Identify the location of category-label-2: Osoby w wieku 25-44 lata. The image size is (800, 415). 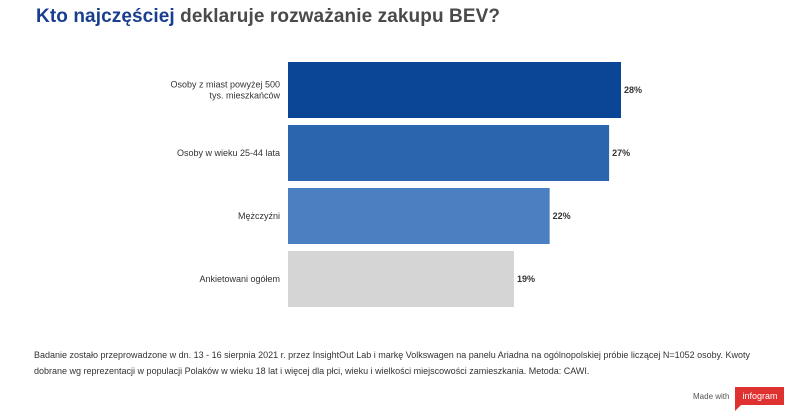
(228, 153).